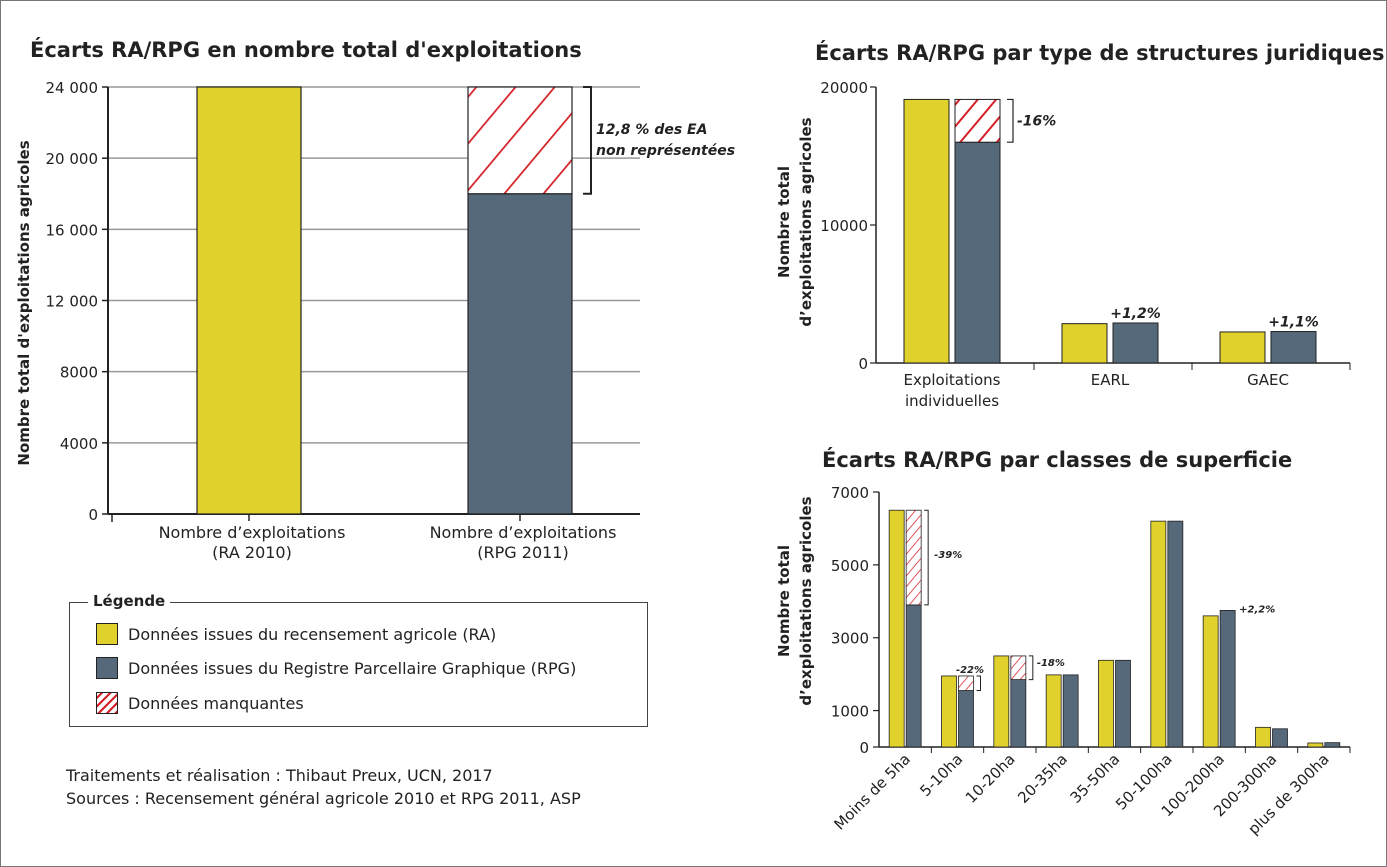 The image size is (1387, 867). Describe the element at coordinates (850, 493) in the screenshot. I see `chart3-ytick-label: 7000` at that location.